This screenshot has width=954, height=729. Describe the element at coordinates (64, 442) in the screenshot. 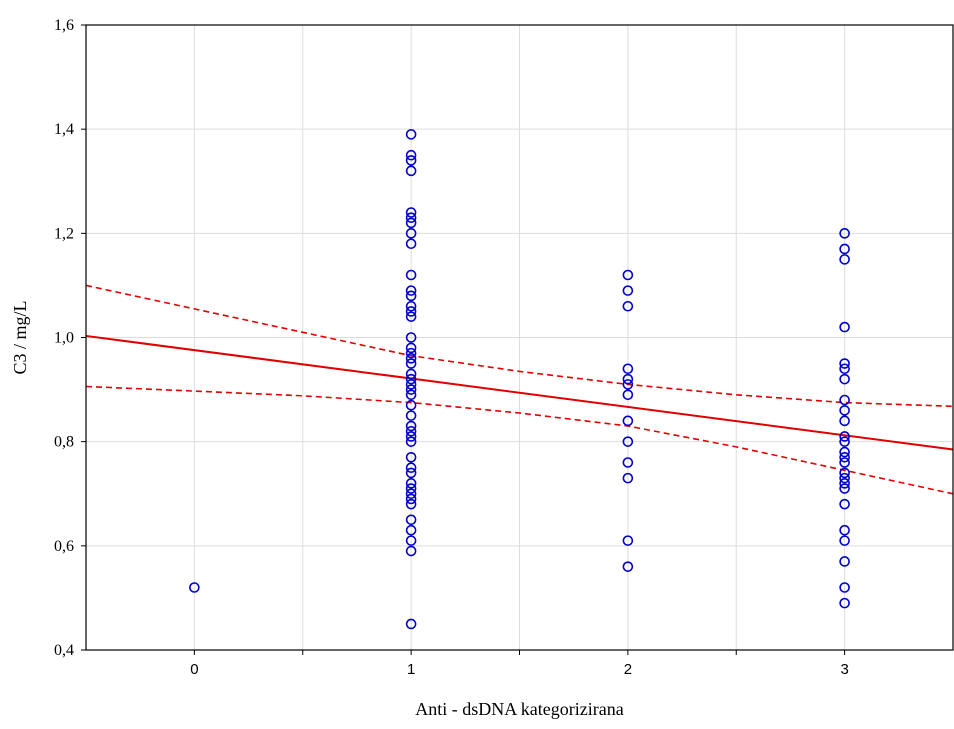

I see `y-tick-label: 0,8` at that location.